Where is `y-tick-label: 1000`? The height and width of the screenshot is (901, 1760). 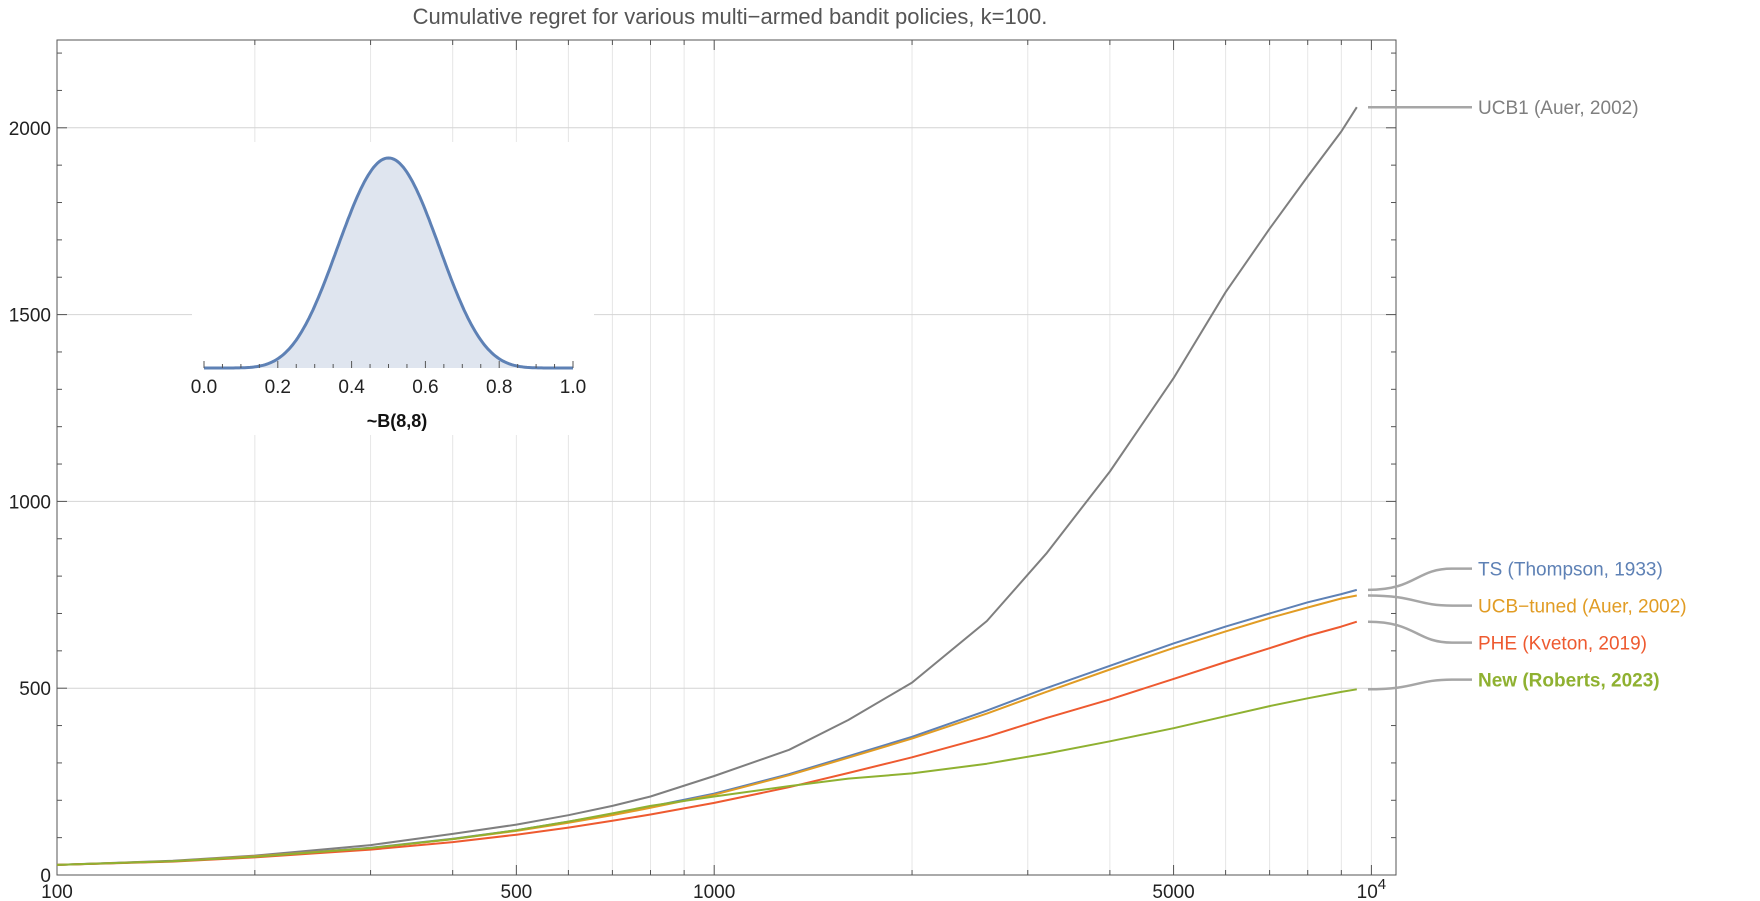
y-tick-label: 1000 is located at coordinates (30, 502).